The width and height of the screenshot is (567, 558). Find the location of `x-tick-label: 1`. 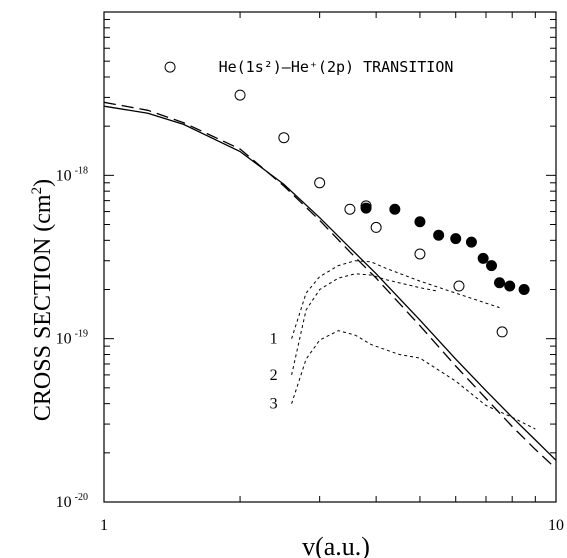

x-tick-label: 1 is located at coordinates (104, 525).